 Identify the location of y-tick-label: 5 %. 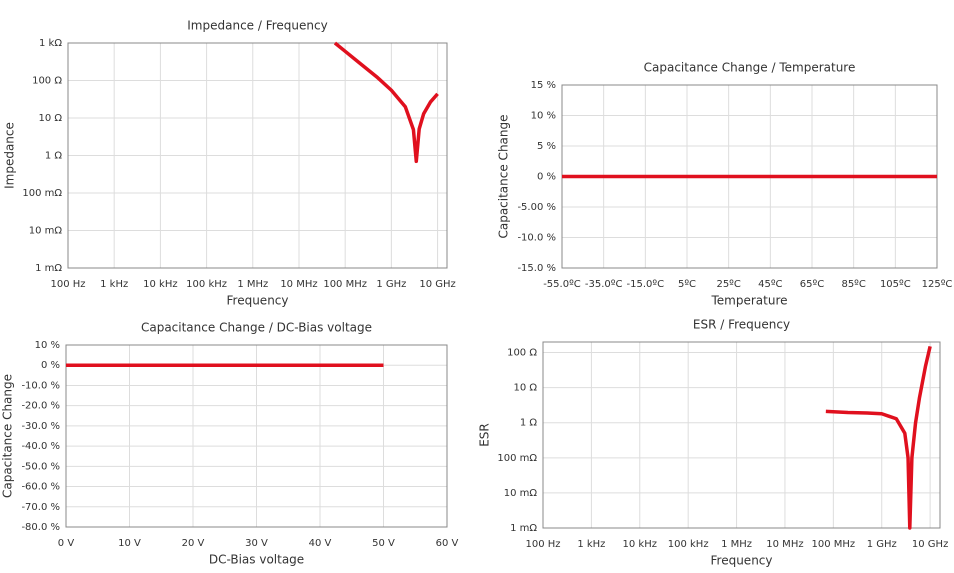
(546, 146).